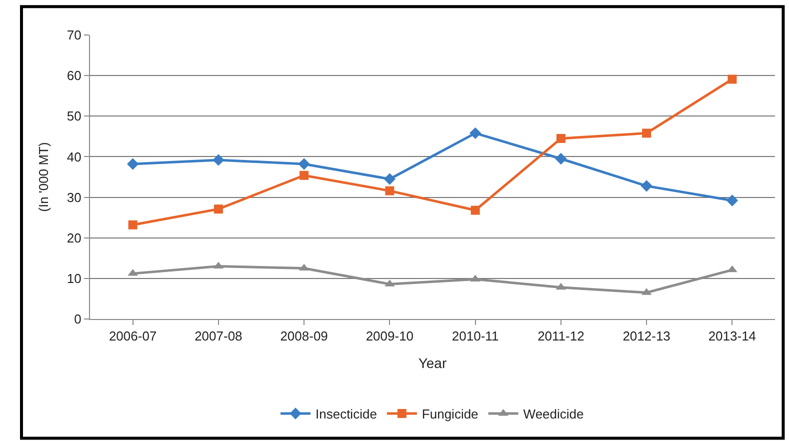 This screenshot has width=789, height=441. I want to click on x-tick-label: 2011-12, so click(561, 336).